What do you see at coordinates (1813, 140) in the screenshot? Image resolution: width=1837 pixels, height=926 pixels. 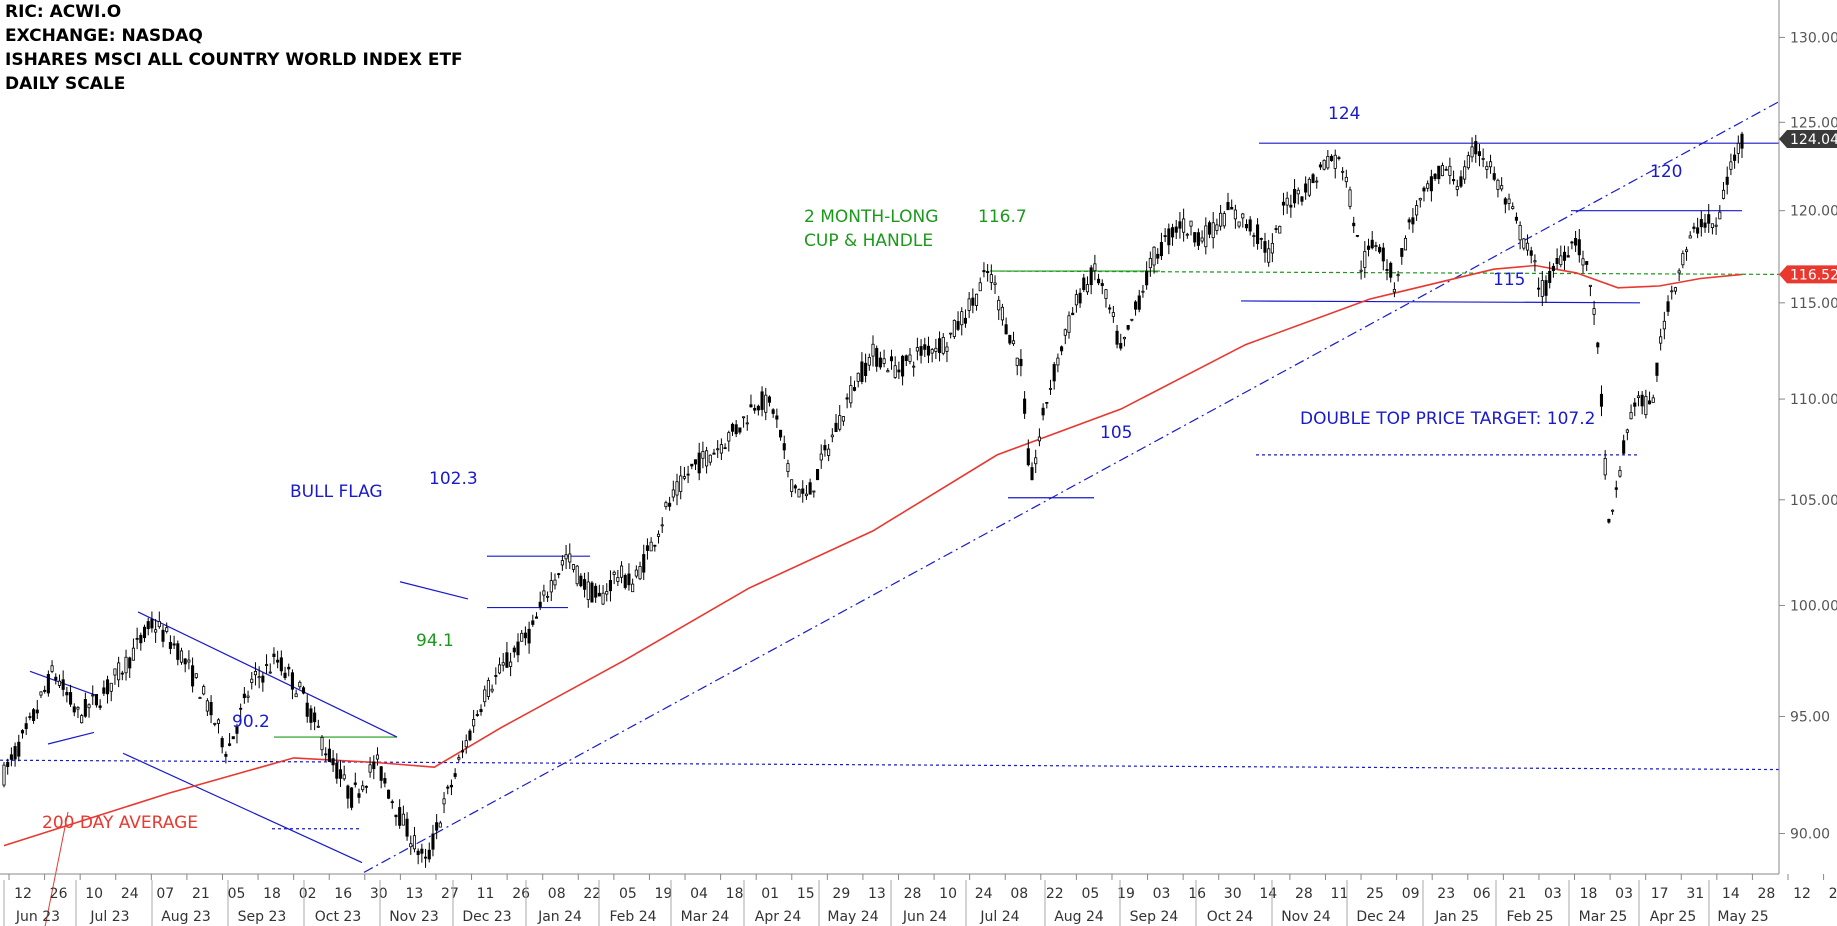 I see `last-price-label: 124.04` at bounding box center [1813, 140].